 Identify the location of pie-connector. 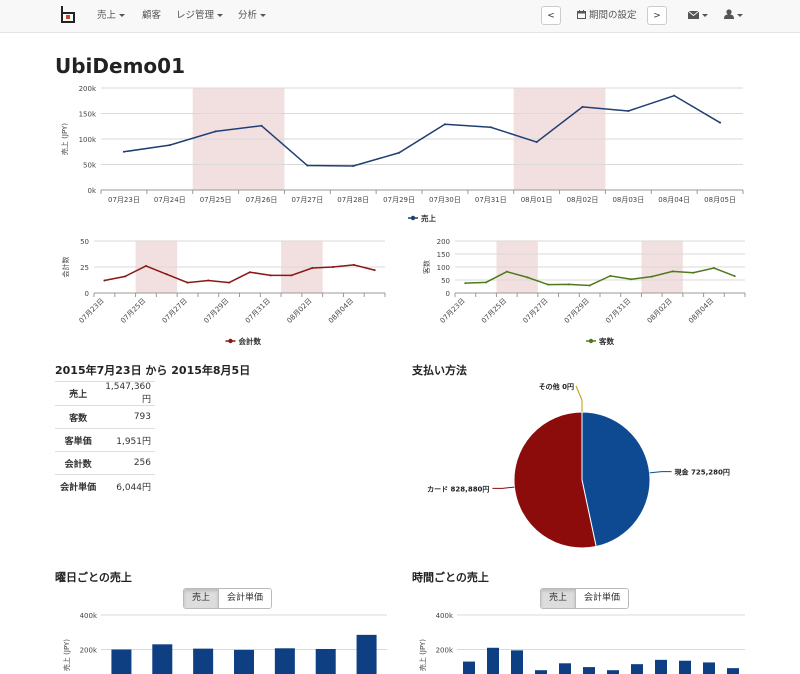
(503, 487).